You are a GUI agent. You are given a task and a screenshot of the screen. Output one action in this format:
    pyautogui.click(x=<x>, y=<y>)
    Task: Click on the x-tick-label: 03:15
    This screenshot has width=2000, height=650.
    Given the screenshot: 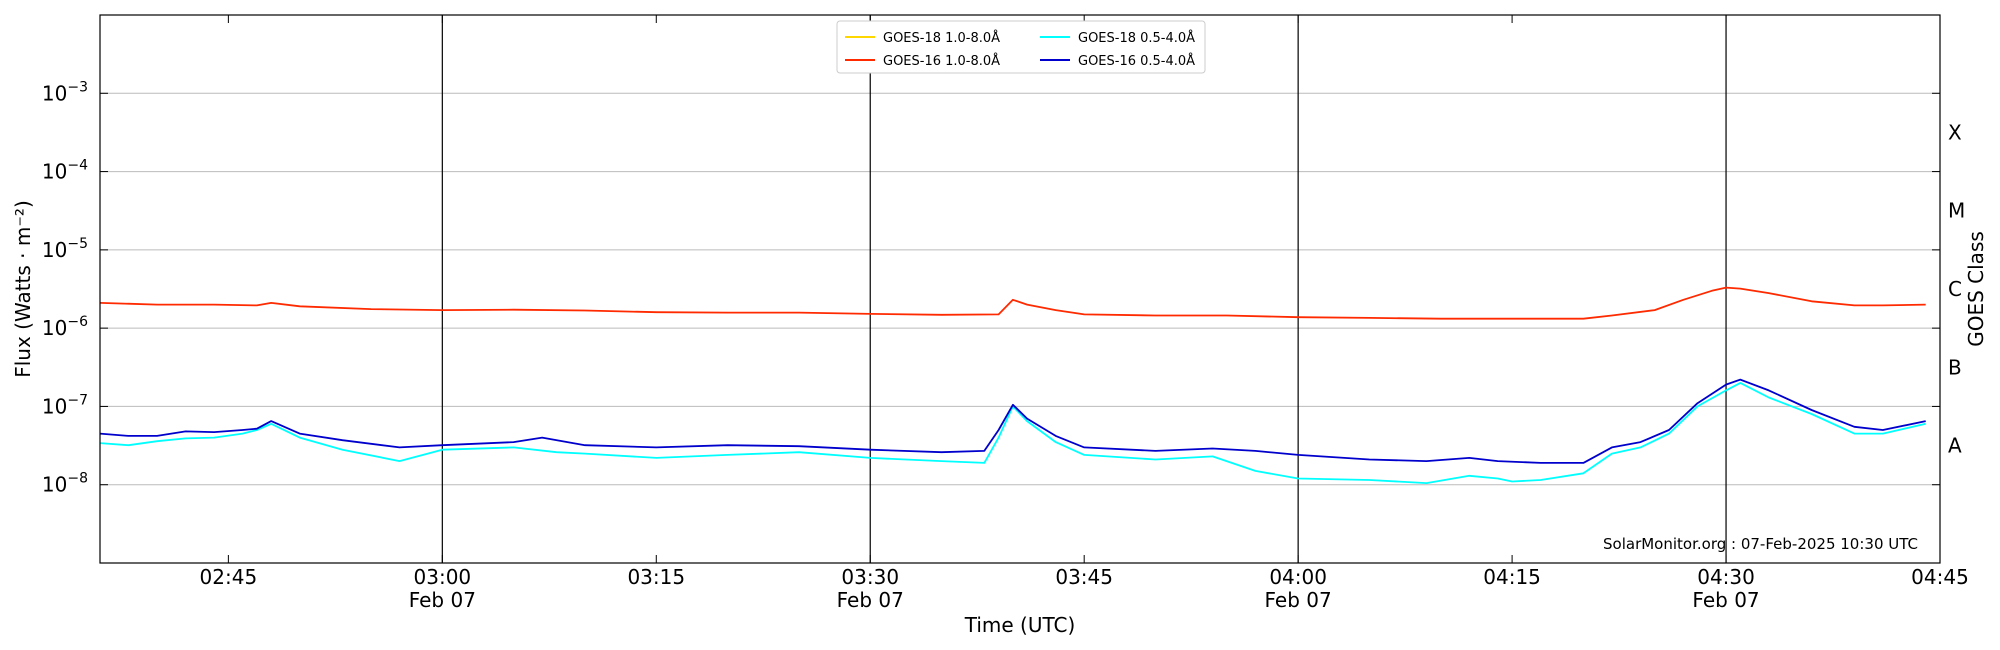 What is the action you would take?
    pyautogui.click(x=656, y=577)
    